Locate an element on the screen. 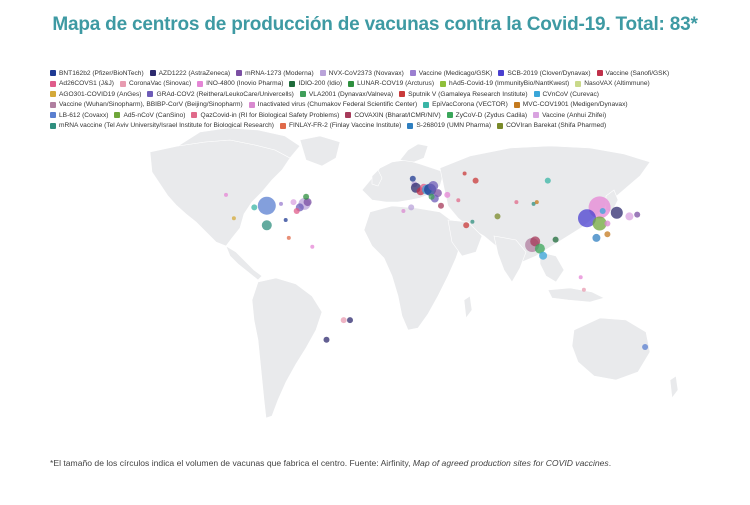 This screenshot has height=505, width=750. legend-item: hAd5-Covid-19 (ImmunityBio/NantKwest) is located at coordinates (504, 83).